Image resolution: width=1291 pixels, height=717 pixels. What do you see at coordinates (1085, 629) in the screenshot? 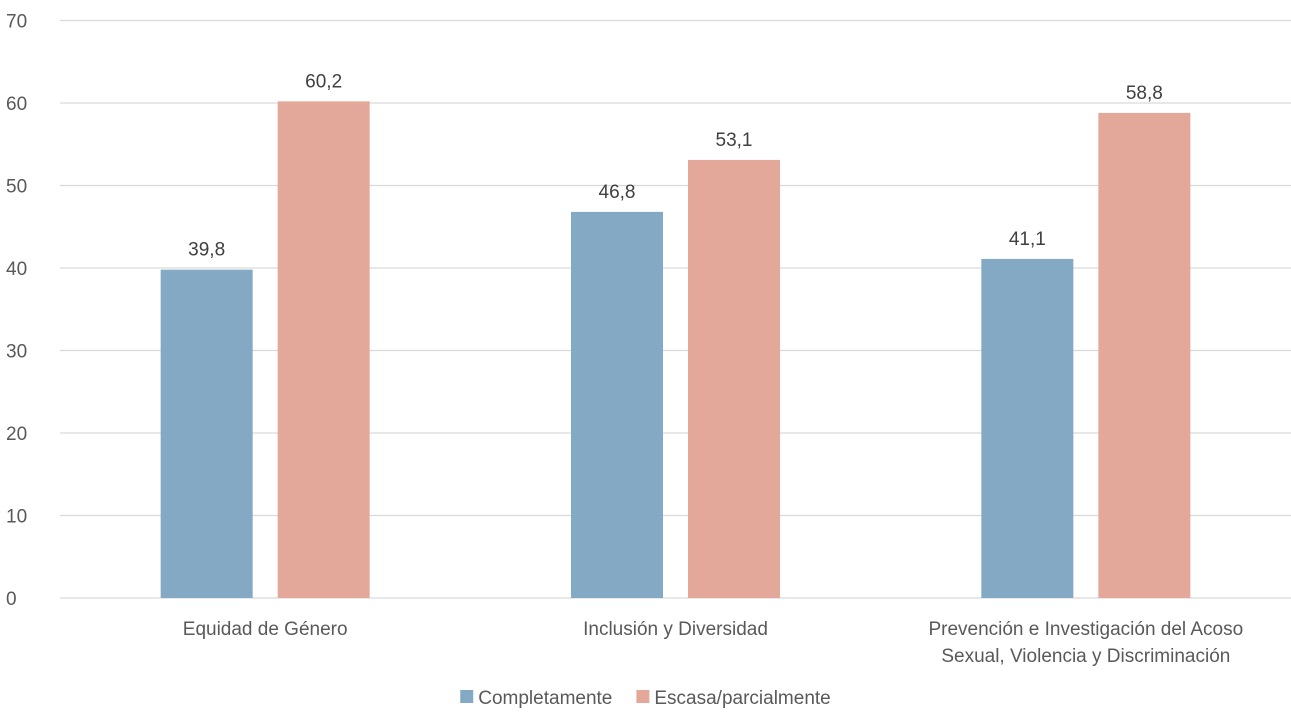
I see `x-category-label: Prevención e Investigación del Acoso` at bounding box center [1085, 629].